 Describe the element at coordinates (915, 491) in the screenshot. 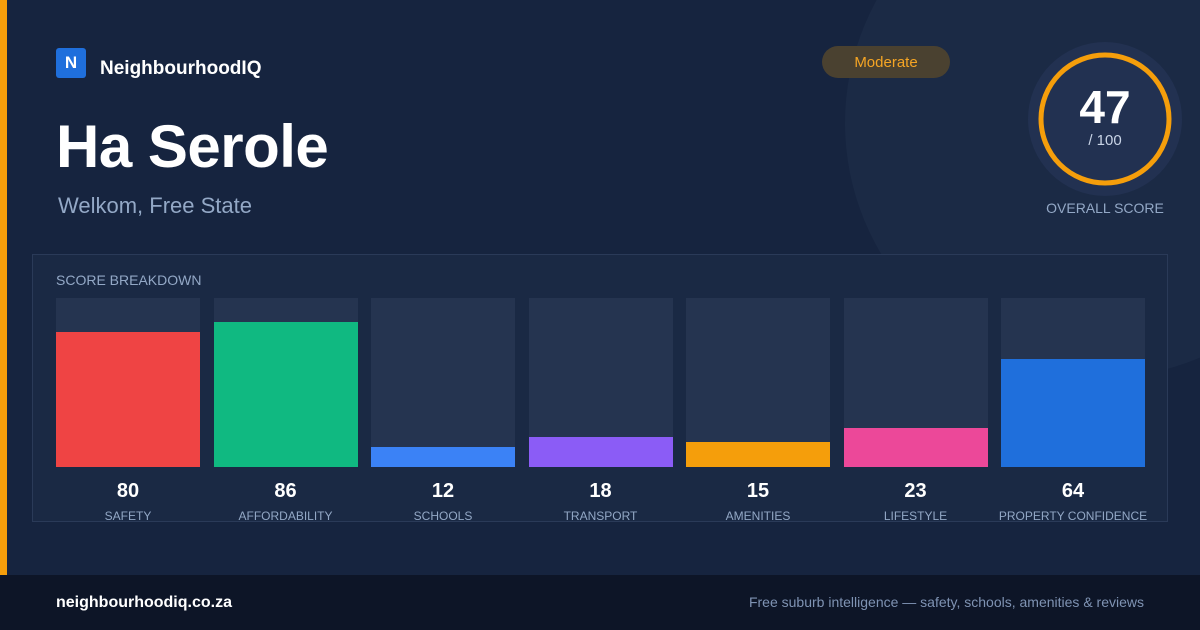

I see `bar-value-label: 23` at that location.